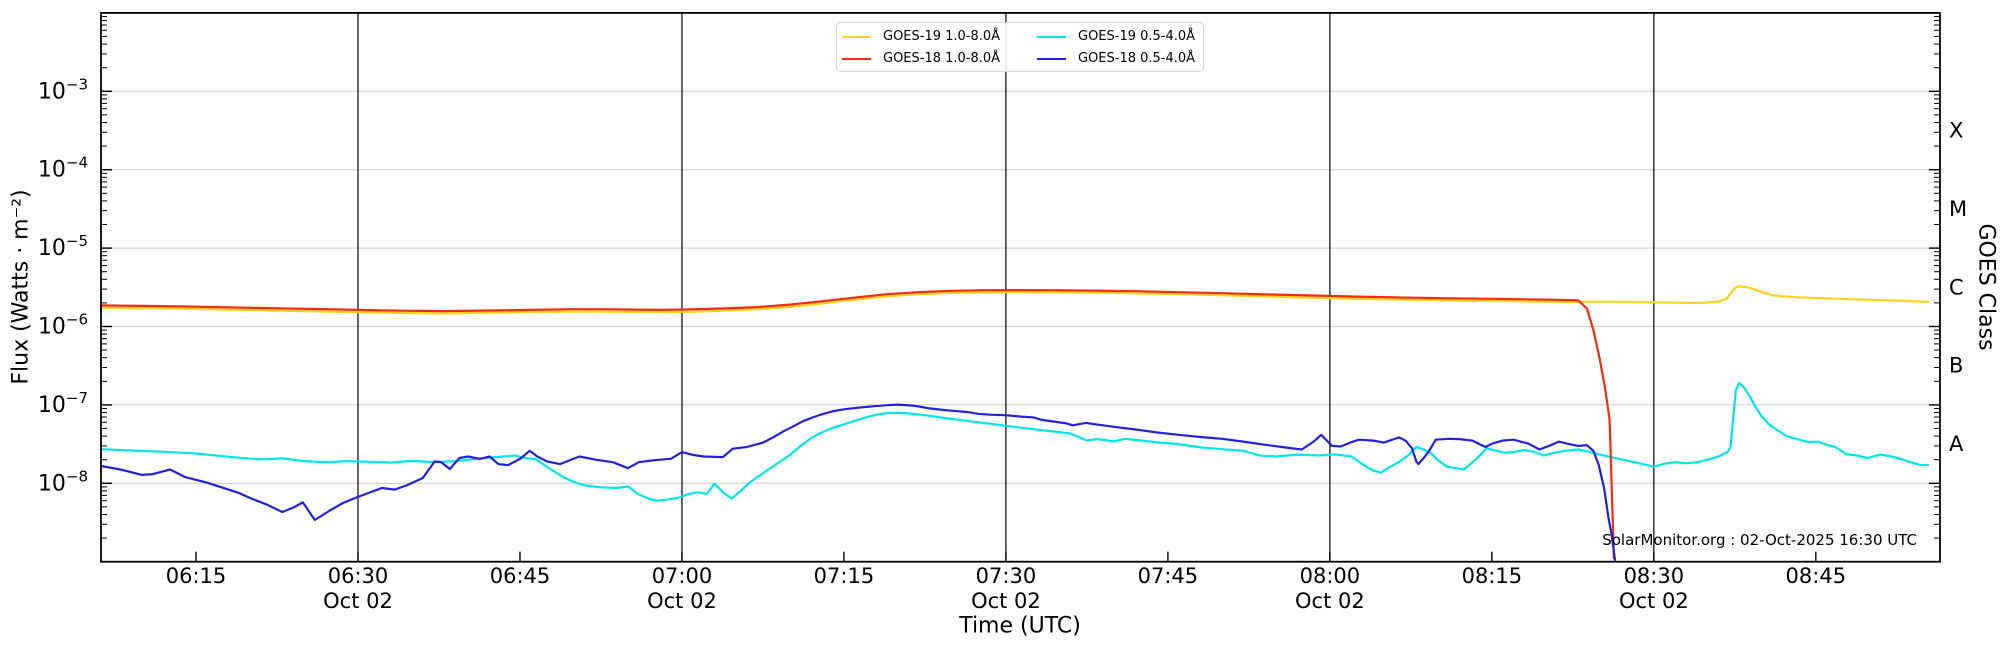  I want to click on legend-entry: GOES-19 0.5-4.0Å, so click(1116, 37).